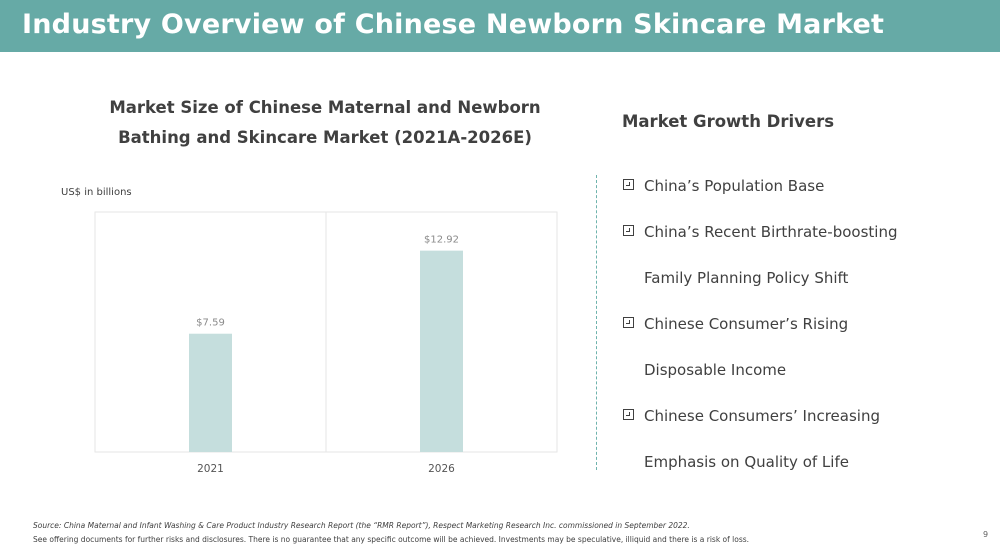 This screenshot has width=1000, height=555. I want to click on data-label: $7.59, so click(210, 323).